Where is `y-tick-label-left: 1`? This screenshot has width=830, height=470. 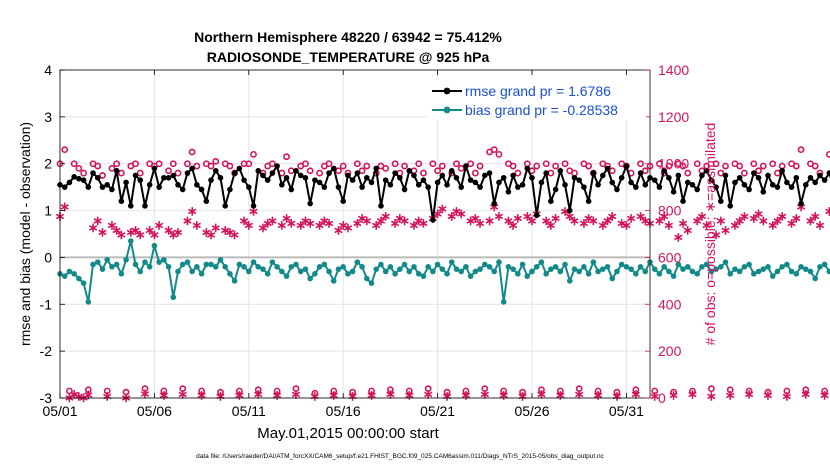
y-tick-label-left: 1 is located at coordinates (48, 211).